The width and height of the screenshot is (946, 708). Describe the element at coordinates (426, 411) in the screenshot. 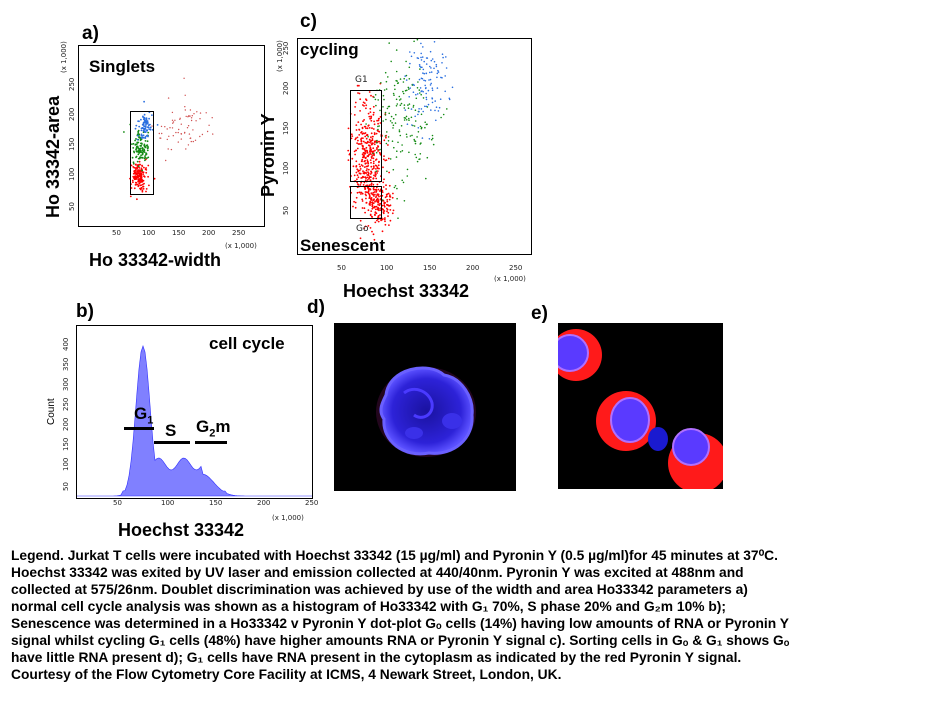

I see `panel-d-cell-image` at that location.